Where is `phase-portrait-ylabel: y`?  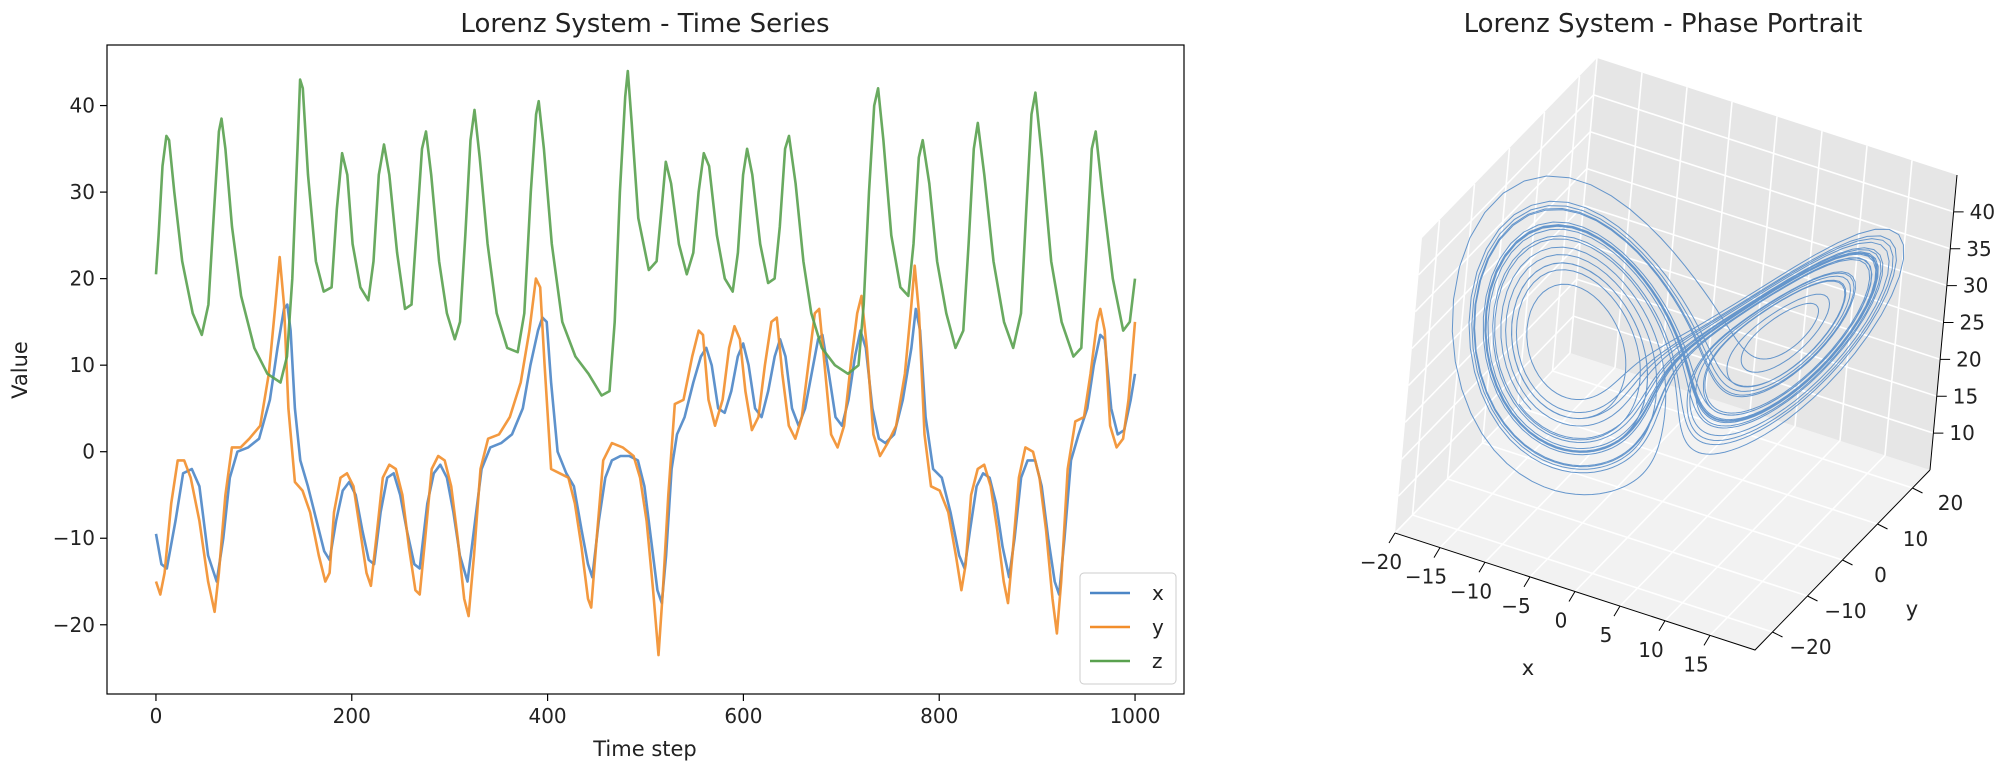 phase-portrait-ylabel: y is located at coordinates (1912, 609).